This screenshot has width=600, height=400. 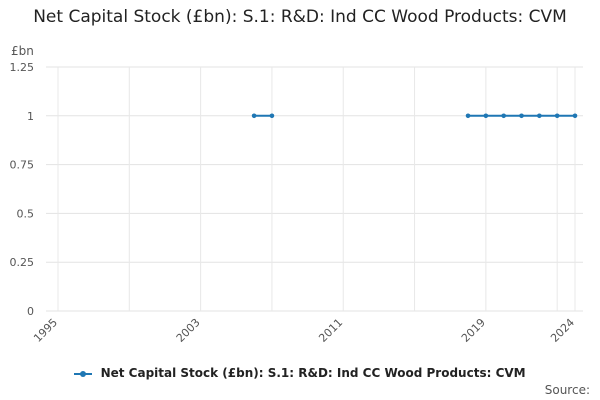 What do you see at coordinates (473, 330) in the screenshot?
I see `x-tick-label: 2019` at bounding box center [473, 330].